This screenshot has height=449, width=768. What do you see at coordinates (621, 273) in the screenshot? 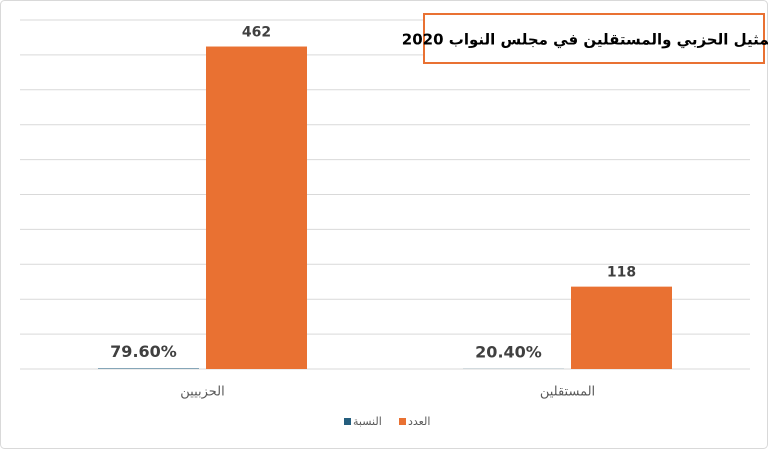
I see `value-label: 118` at bounding box center [621, 273].